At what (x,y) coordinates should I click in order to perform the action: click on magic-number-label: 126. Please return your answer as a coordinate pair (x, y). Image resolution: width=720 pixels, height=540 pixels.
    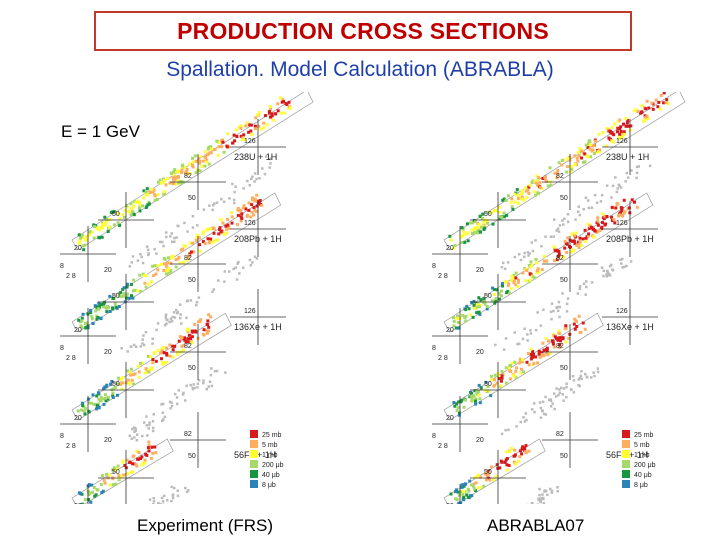
    Looking at the image, I should click on (250, 311).